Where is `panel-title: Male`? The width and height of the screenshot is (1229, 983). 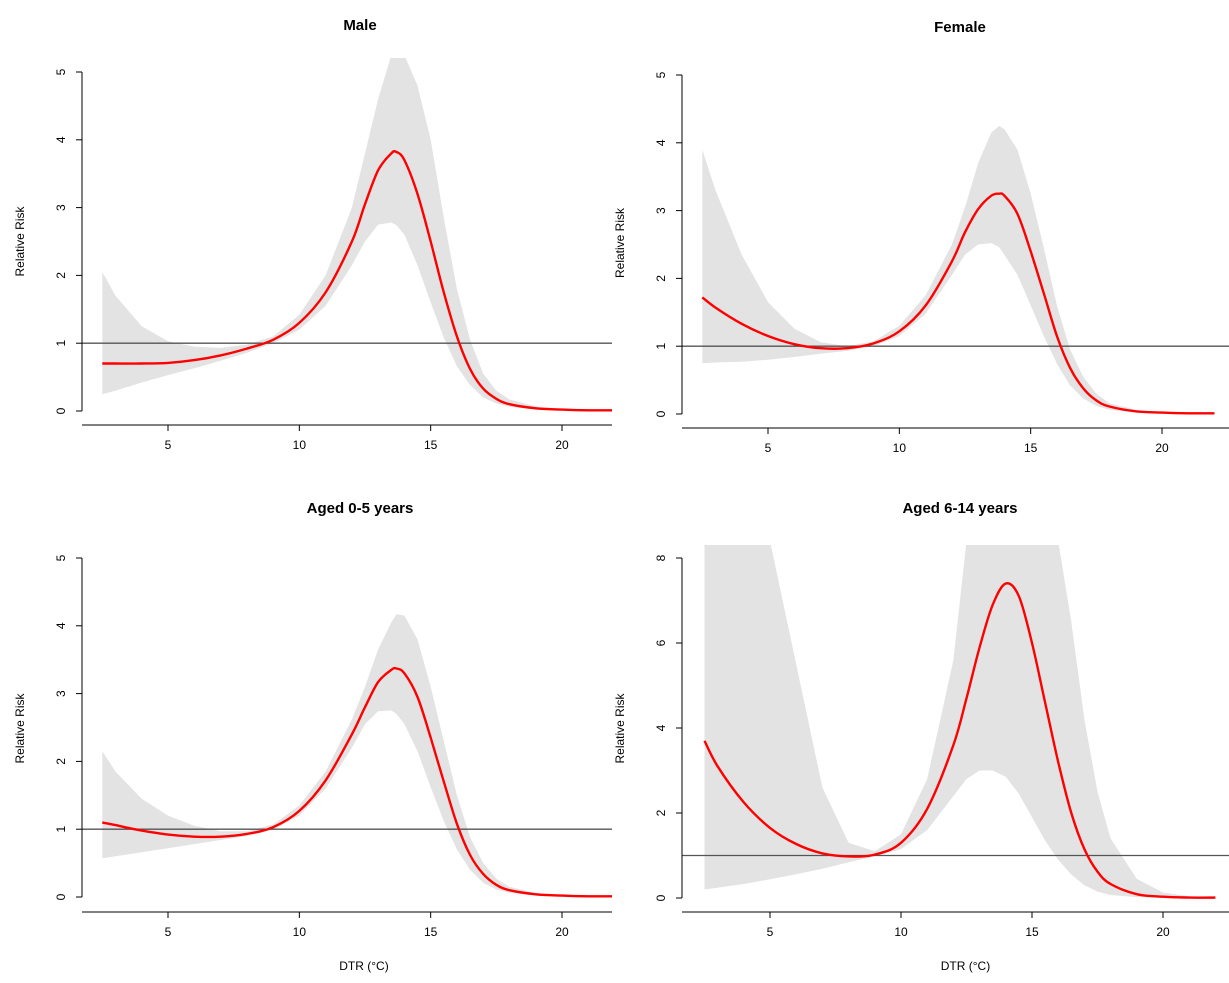
panel-title: Male is located at coordinates (359, 25).